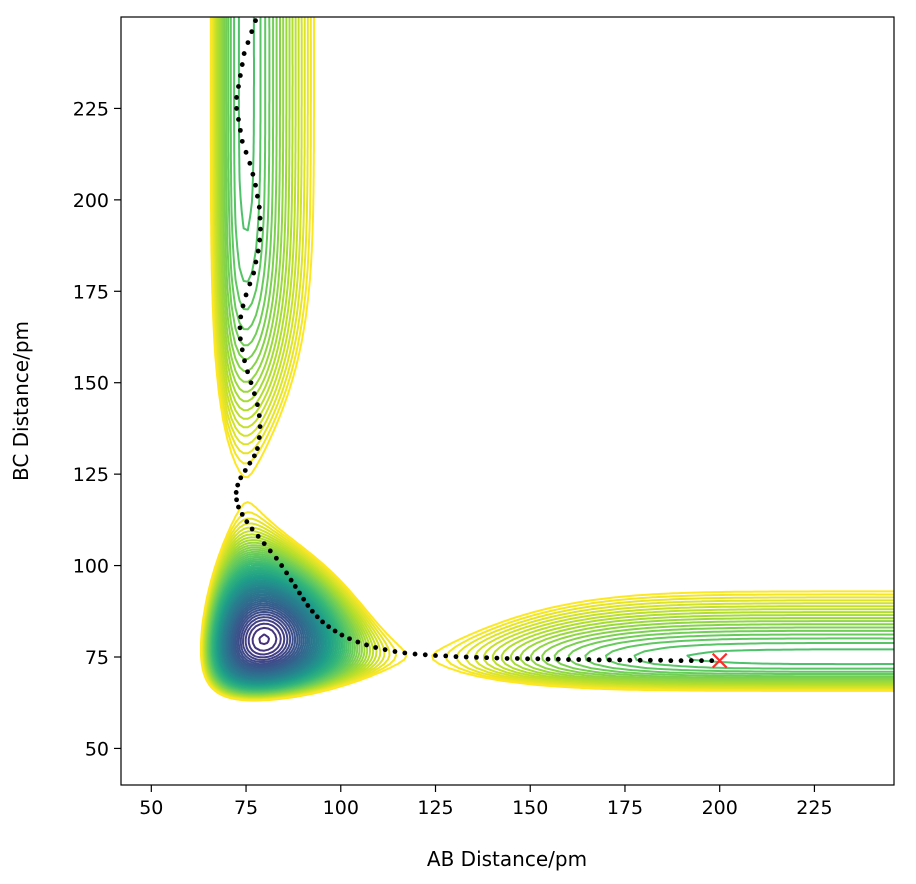  I want to click on x-tick-label: 225, so click(814, 808).